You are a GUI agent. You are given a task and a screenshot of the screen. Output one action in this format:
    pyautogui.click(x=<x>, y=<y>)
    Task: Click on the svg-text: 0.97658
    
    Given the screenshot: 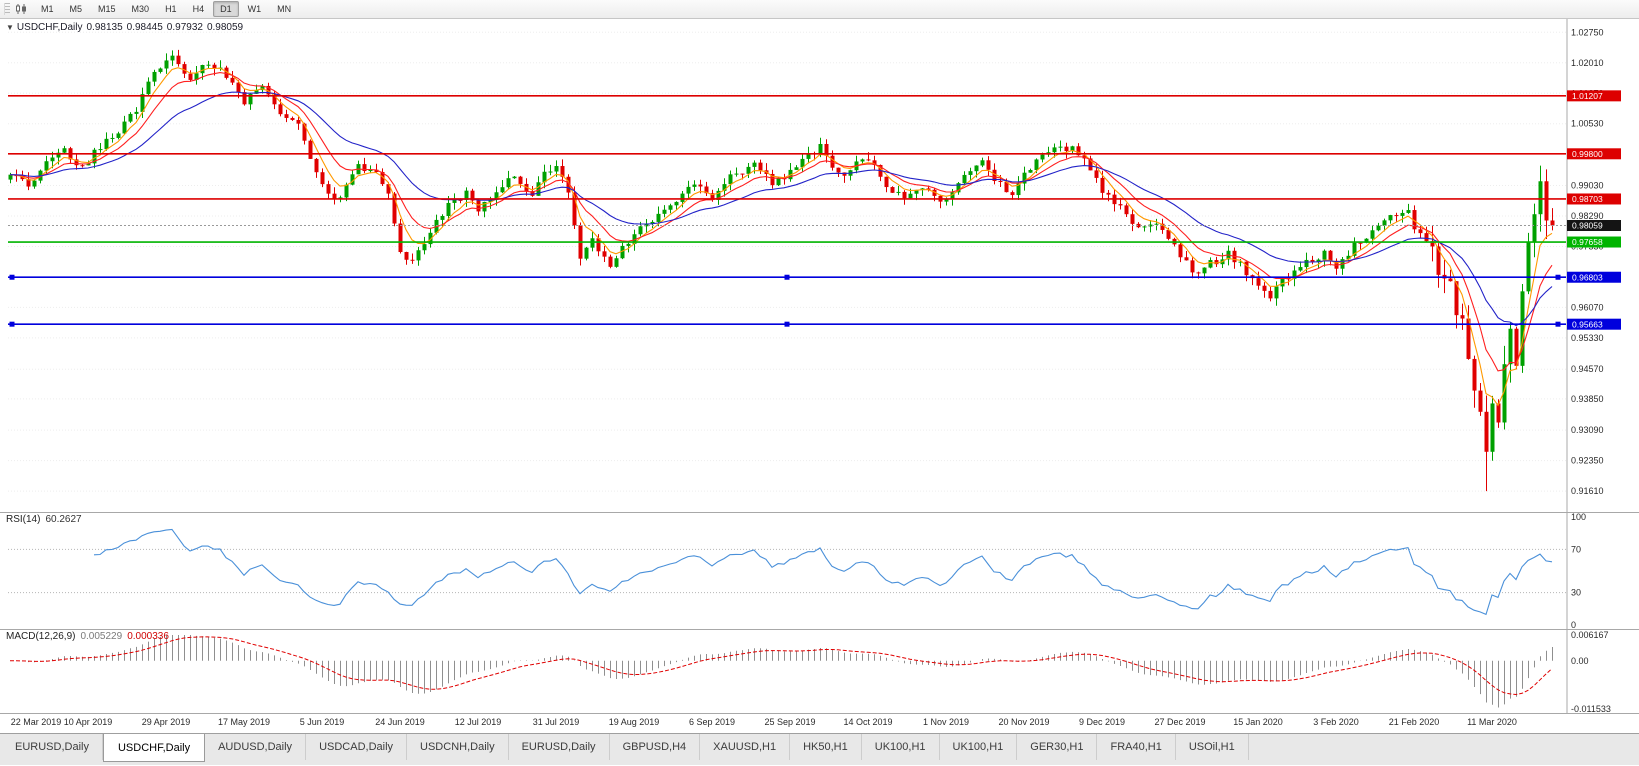 What is the action you would take?
    pyautogui.click(x=1587, y=242)
    